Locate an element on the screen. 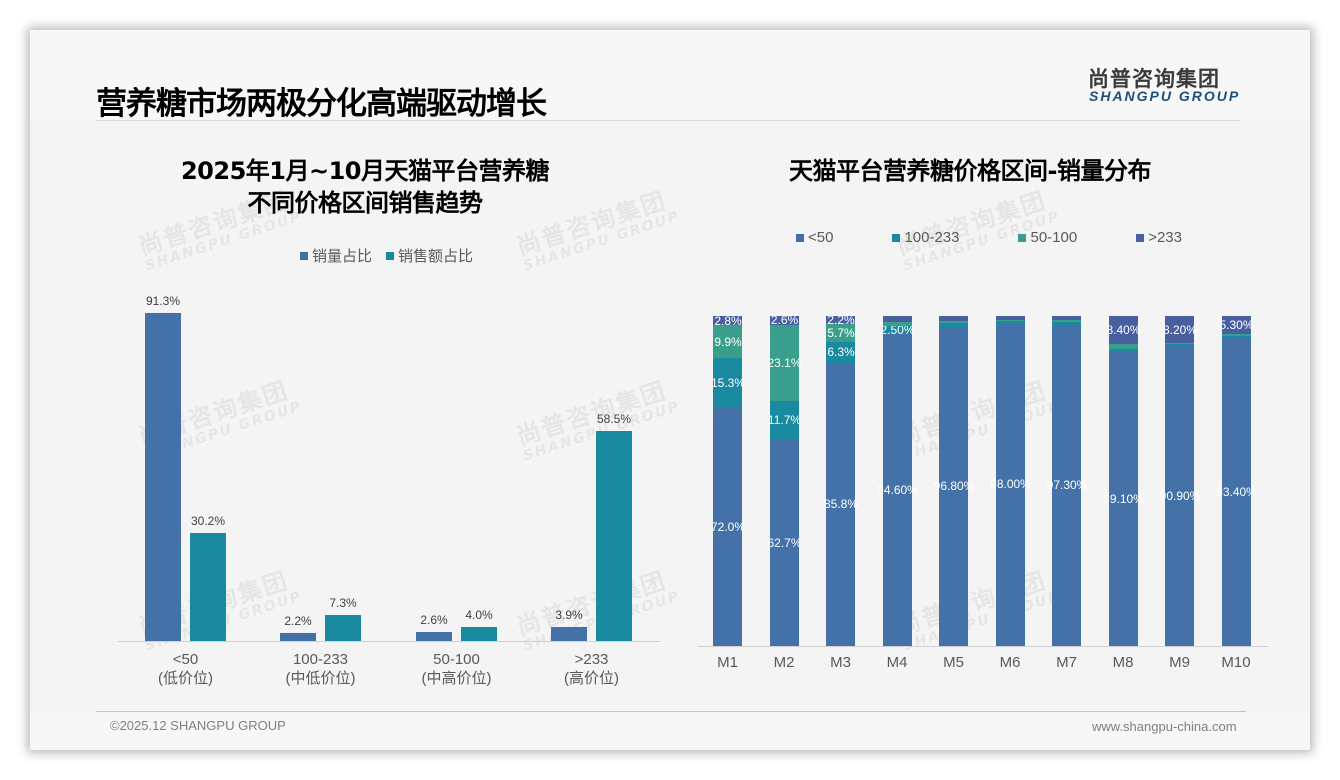 Image resolution: width=1340 pixels, height=780 pixels. segment-gt233: 5.30% is located at coordinates (1236, 325).